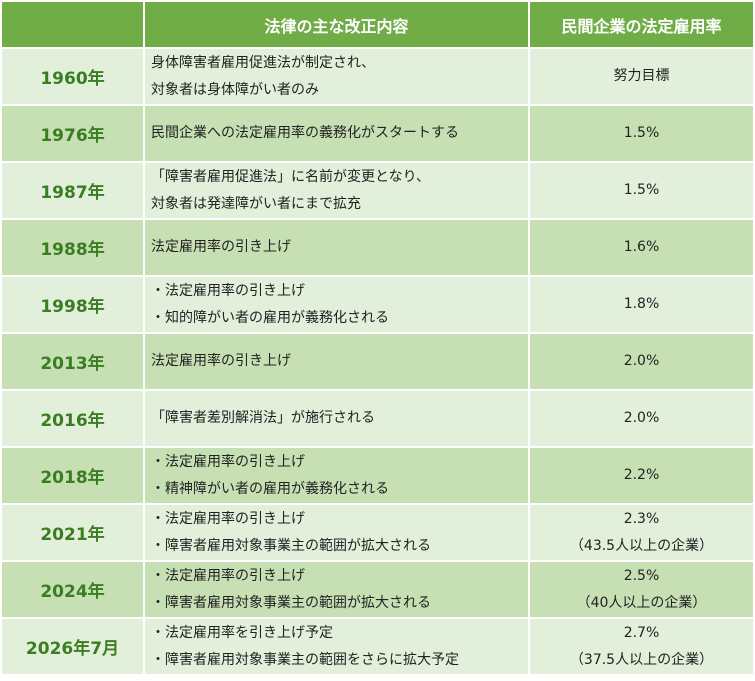 The image size is (755, 681). What do you see at coordinates (72, 190) in the screenshot?
I see `row-year: 1987年` at bounding box center [72, 190].